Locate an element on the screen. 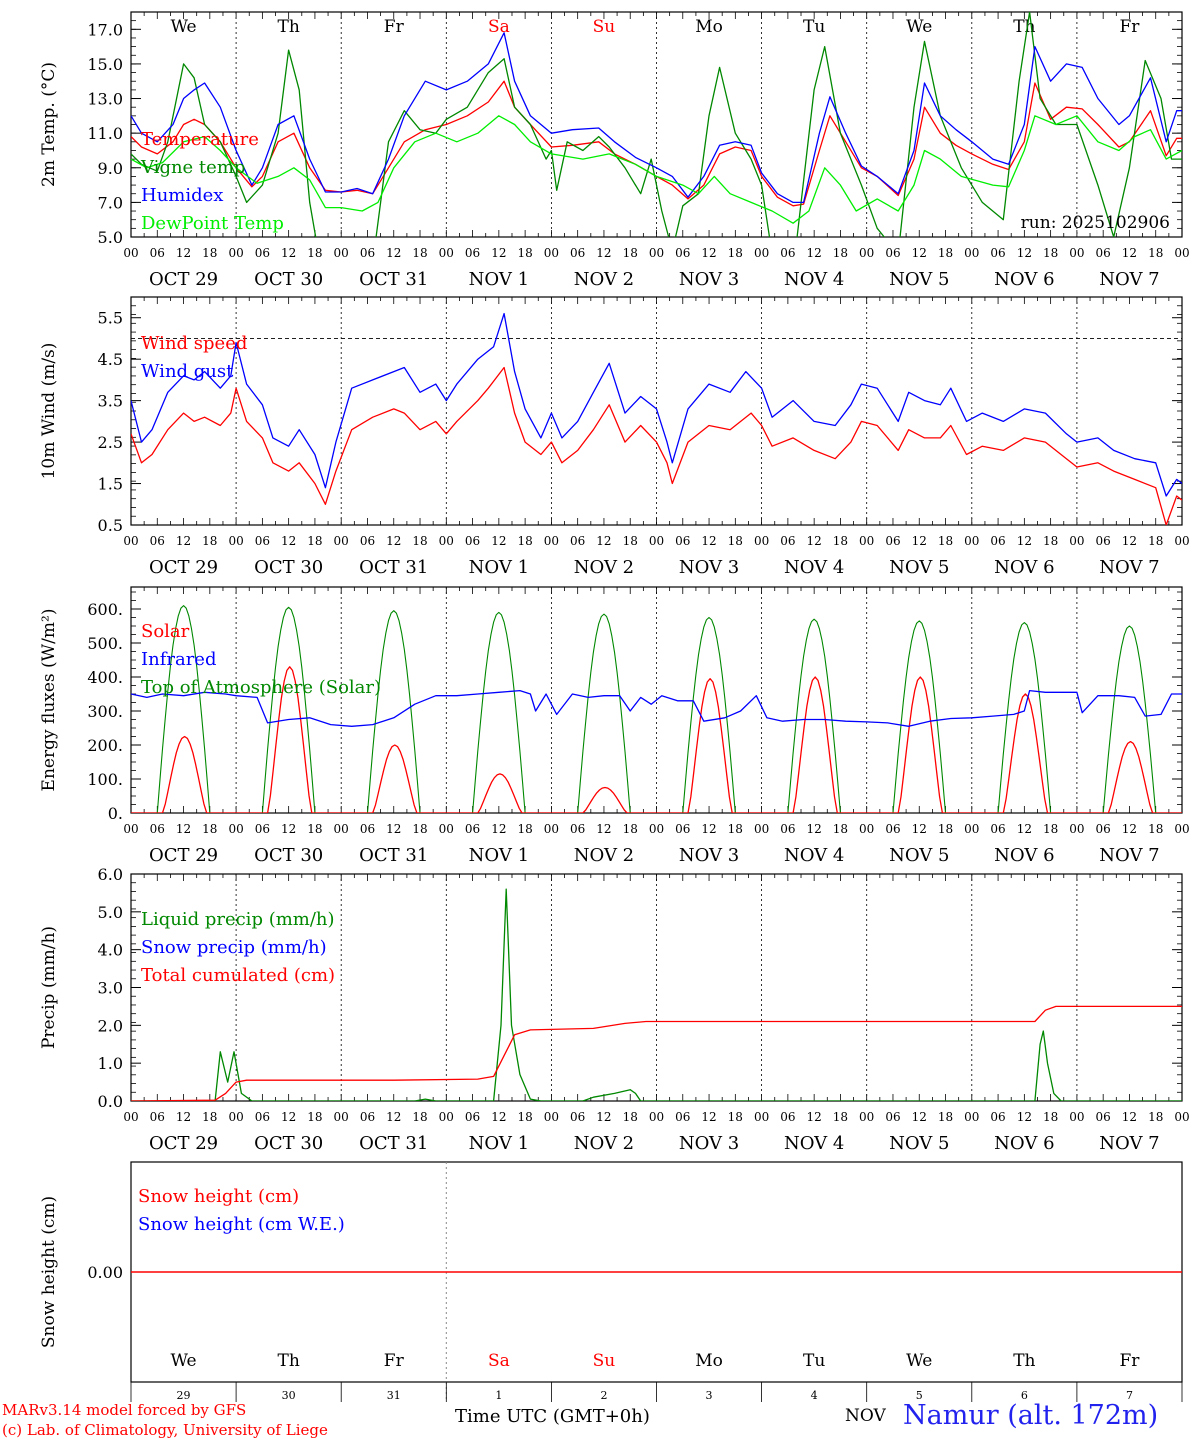 Image resolution: width=1194 pixels, height=1440 pixels. date-label: NOV 6 is located at coordinates (1024, 279).